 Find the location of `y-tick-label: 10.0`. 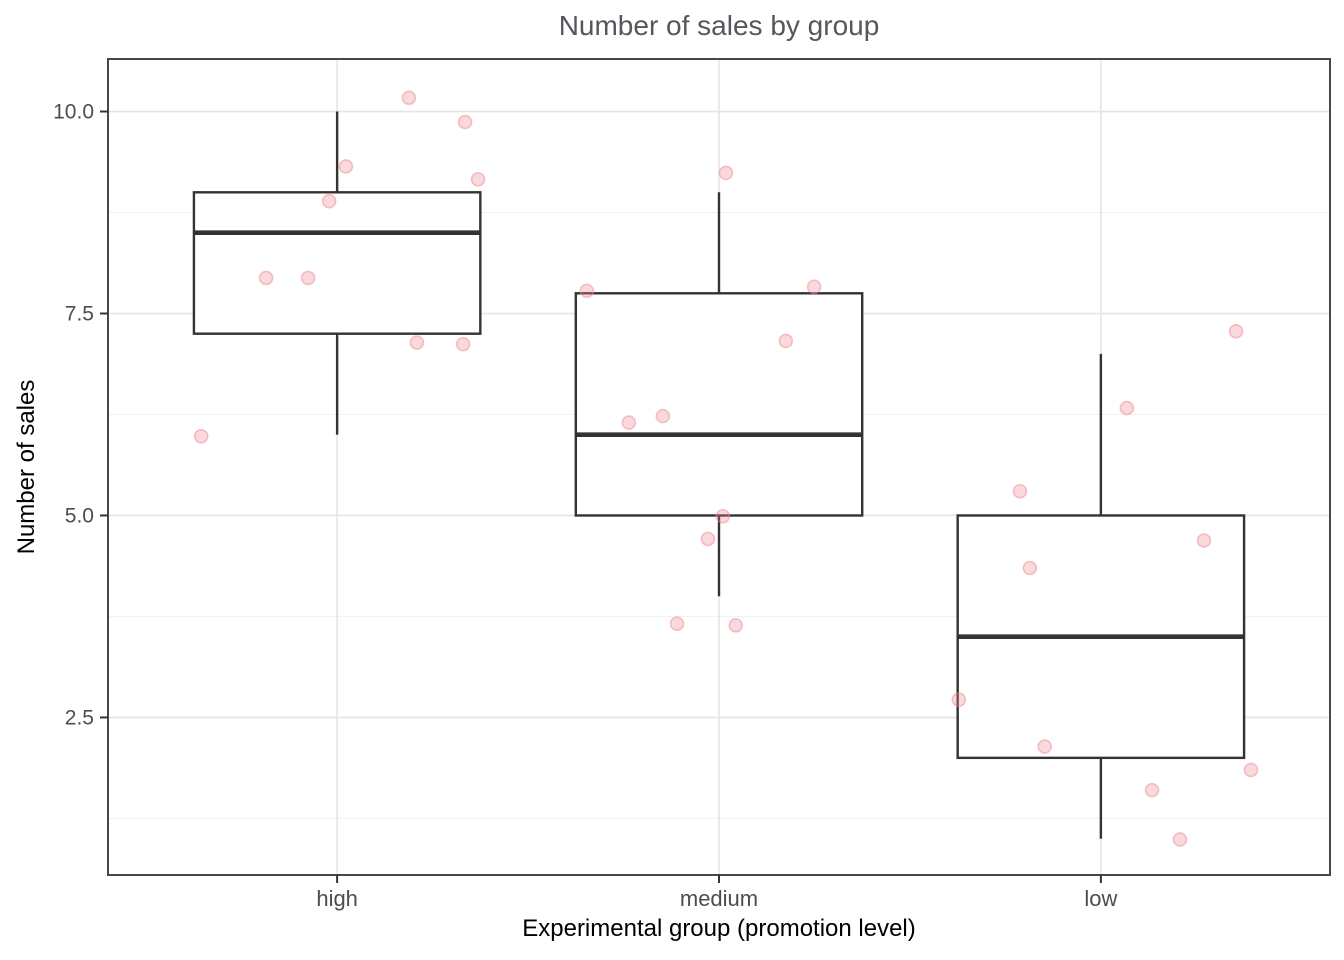

y-tick-label: 10.0 is located at coordinates (73, 112).